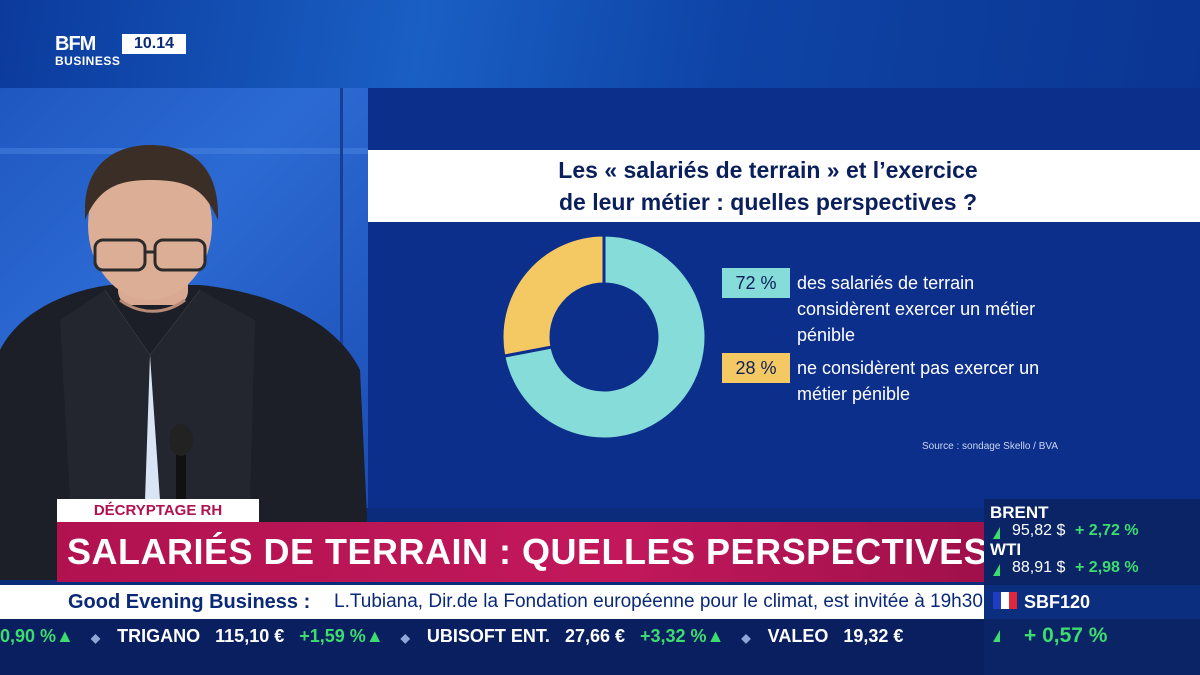 This screenshot has height=675, width=1200. I want to click on stock-name: VALEO, so click(798, 636).